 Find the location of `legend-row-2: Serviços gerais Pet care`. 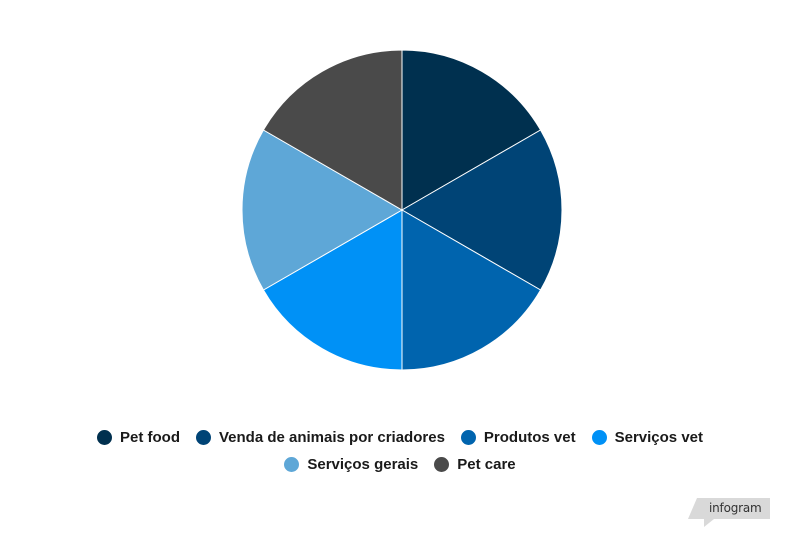

legend-row-2: Serviços gerais Pet care is located at coordinates (400, 464).